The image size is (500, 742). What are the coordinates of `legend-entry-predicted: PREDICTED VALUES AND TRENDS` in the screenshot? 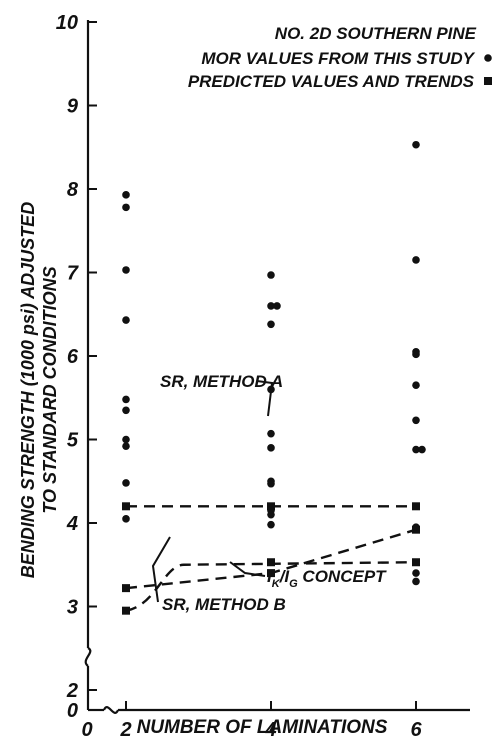 It's located at (331, 81).